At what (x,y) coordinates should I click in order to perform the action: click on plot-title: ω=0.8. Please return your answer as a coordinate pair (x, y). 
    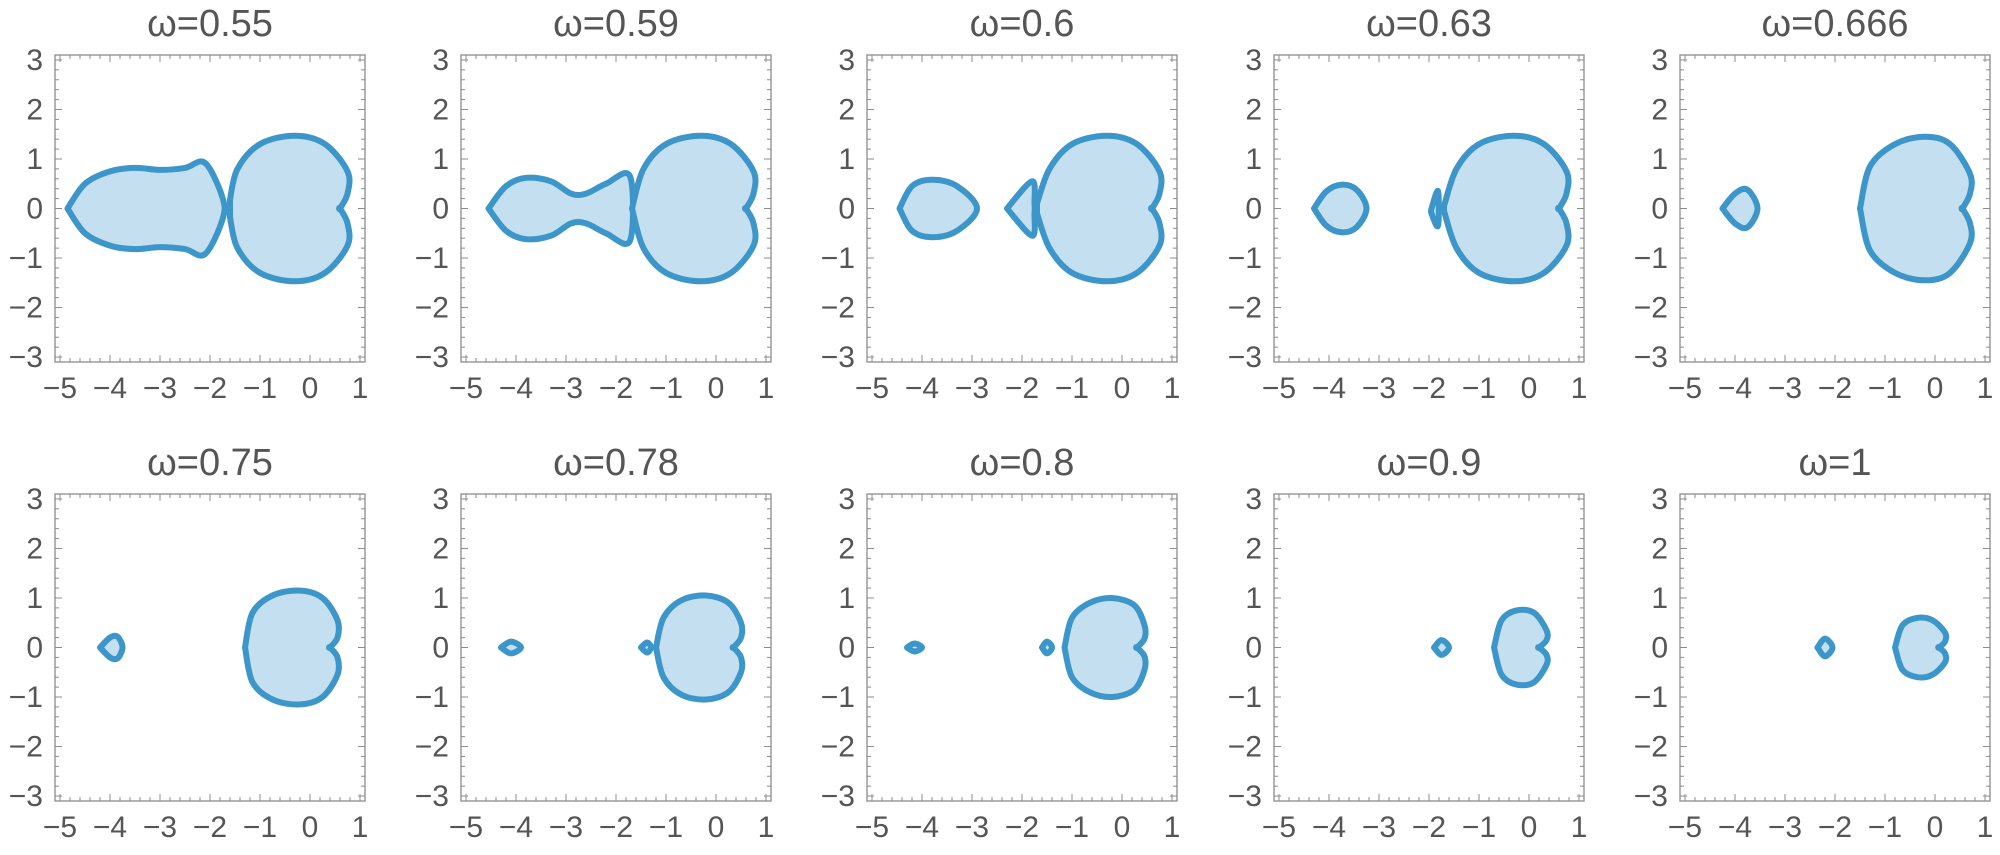
    Looking at the image, I should click on (1022, 463).